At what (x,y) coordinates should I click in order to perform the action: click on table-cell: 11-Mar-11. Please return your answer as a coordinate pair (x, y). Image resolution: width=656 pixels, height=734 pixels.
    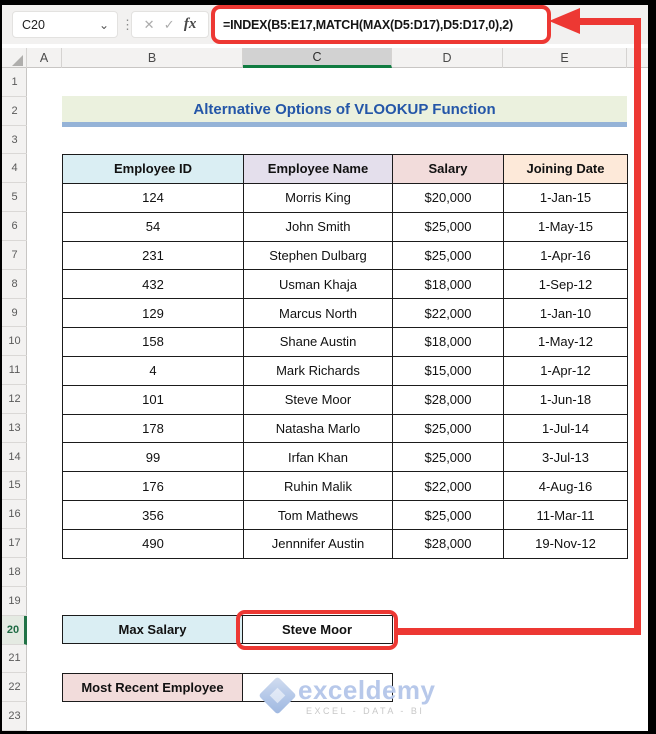
    Looking at the image, I should click on (566, 515).